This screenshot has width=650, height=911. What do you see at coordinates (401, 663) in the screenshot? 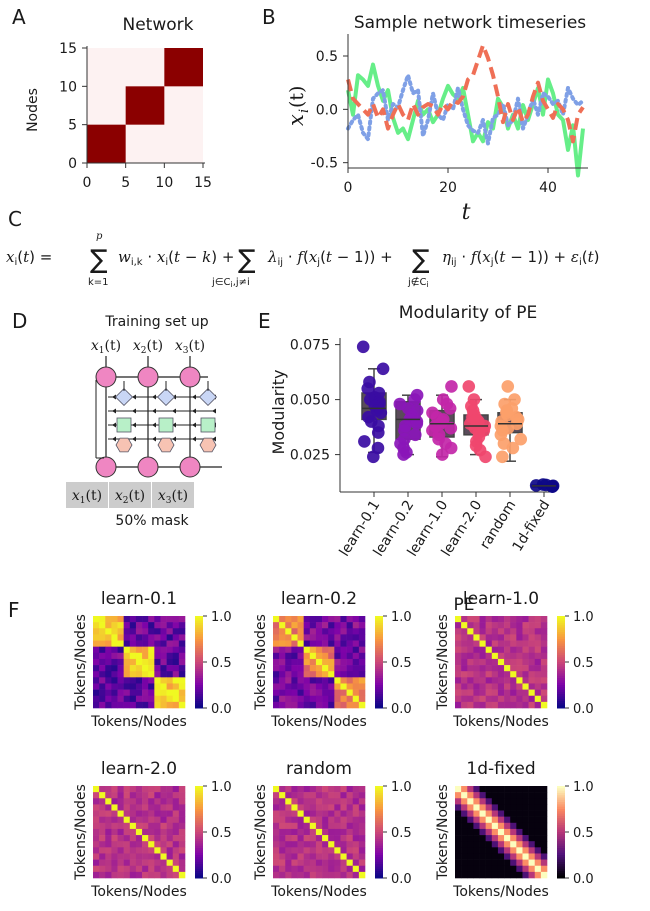
I see `colorbar-tick-label: 0.5` at bounding box center [401, 663].